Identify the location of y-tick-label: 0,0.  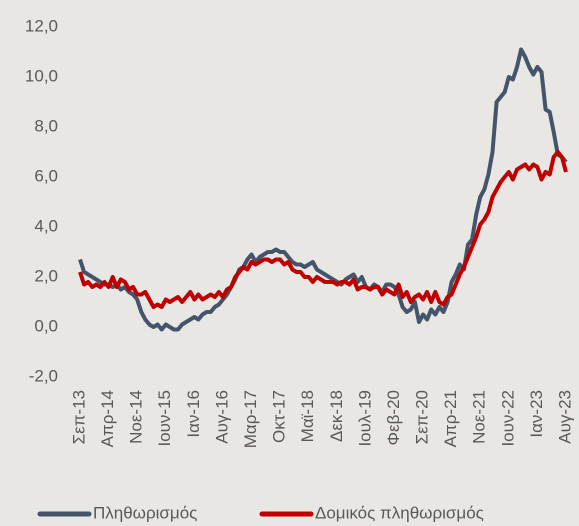
(46, 325).